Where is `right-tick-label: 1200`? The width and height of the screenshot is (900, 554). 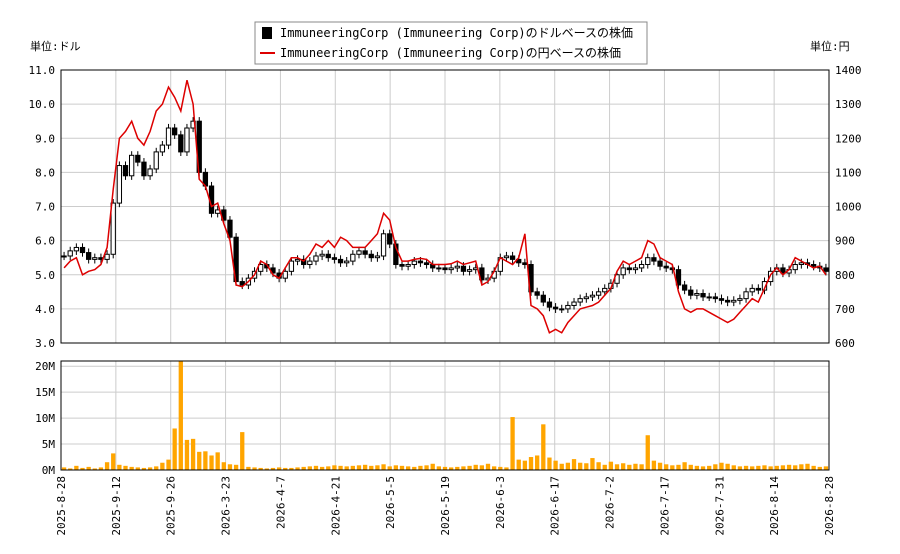 right-tick-label: 1200 is located at coordinates (848, 138).